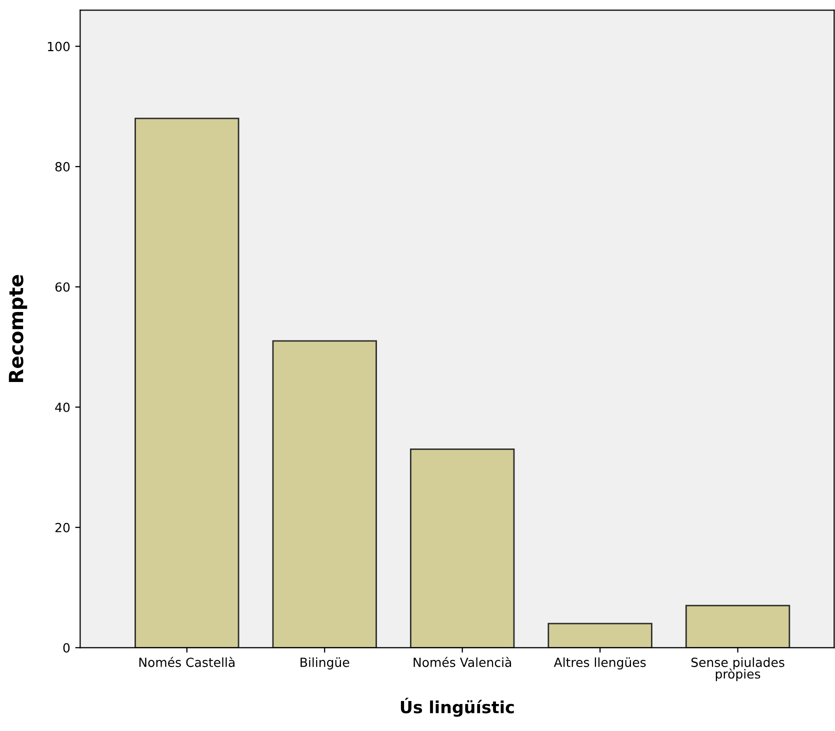 The width and height of the screenshot is (835, 731). I want to click on x-tick-label: Altres llengües, so click(600, 663).